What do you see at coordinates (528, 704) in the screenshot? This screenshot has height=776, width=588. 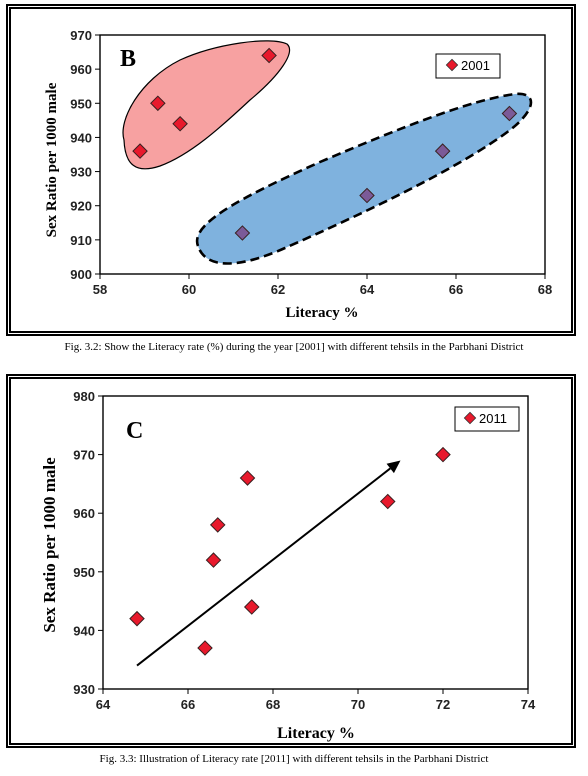 I see `chart-c-x-tick-label: 74` at bounding box center [528, 704].